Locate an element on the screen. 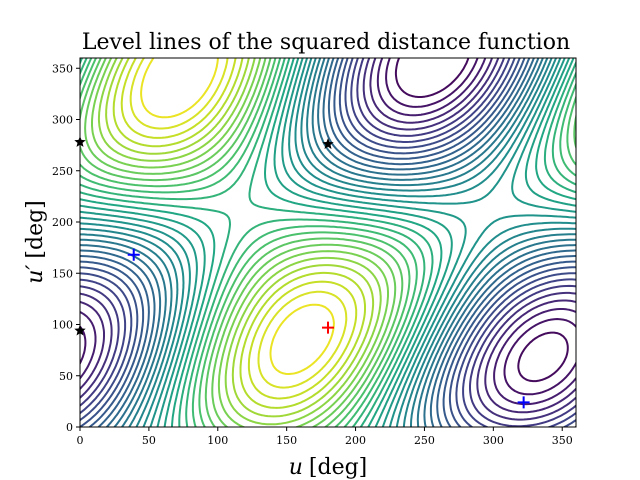  x-tick-label: 300 is located at coordinates (493, 440).